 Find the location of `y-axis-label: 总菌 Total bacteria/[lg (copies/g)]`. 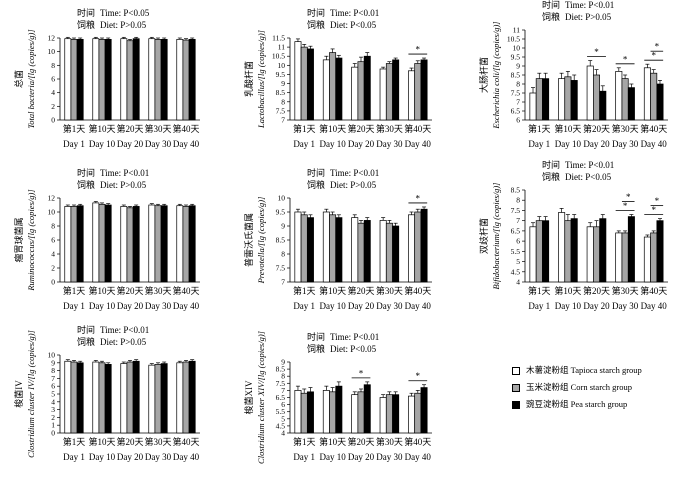

y-axis-label: 总菌 Total bacteria/[lg (copies/g)] is located at coordinates (24, 78).